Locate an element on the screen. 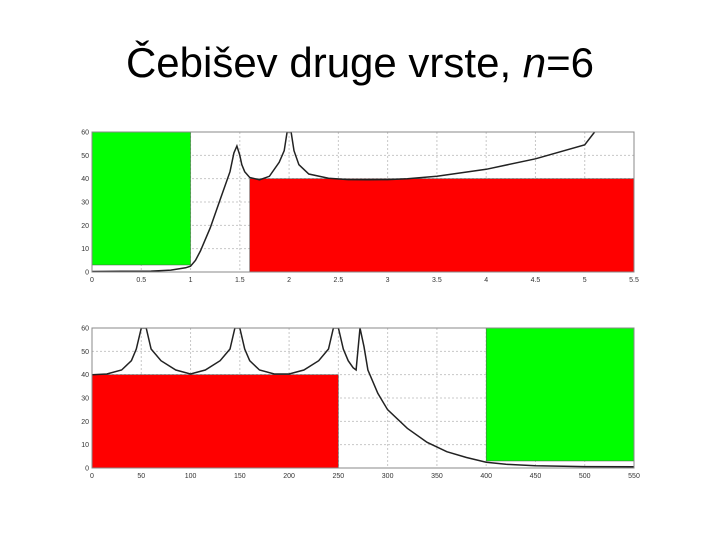 The width and height of the screenshot is (720, 540). x-tick-label: 500 is located at coordinates (585, 476).